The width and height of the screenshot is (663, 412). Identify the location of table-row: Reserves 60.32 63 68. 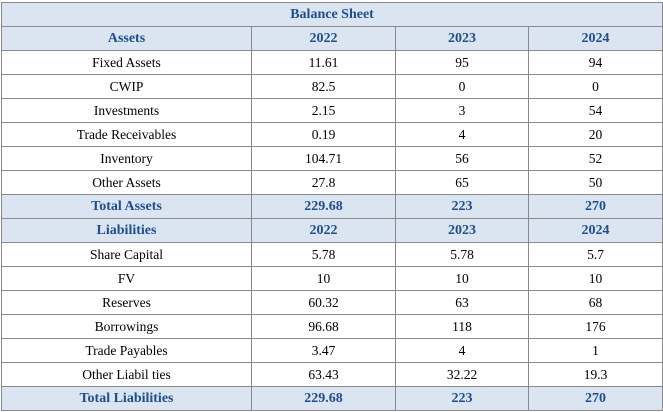
(332, 302).